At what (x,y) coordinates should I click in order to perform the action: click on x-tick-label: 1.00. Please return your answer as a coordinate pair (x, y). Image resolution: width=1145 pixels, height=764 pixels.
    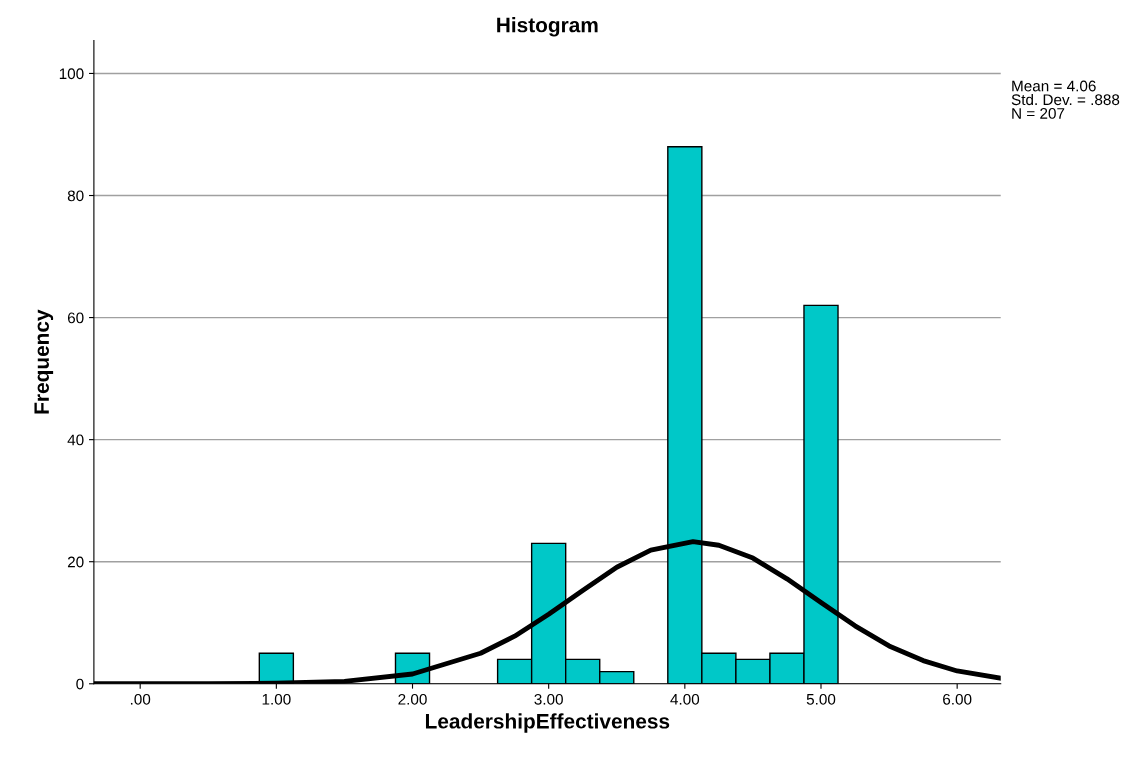
    Looking at the image, I should click on (276, 699).